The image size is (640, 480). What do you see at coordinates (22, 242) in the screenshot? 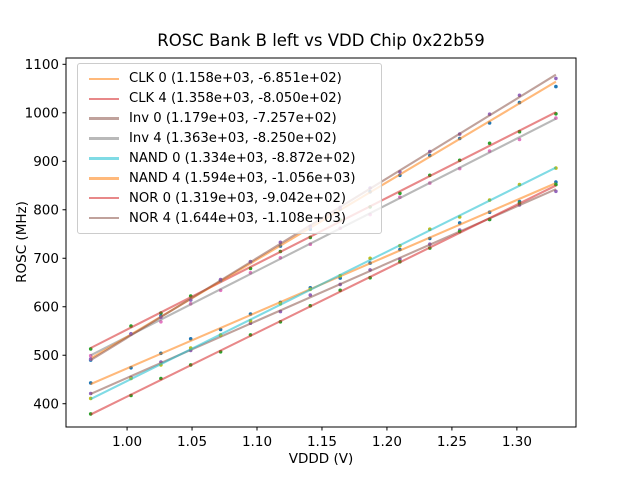
I see `y-axis-label: ROSC (MHz)` at bounding box center [22, 242].